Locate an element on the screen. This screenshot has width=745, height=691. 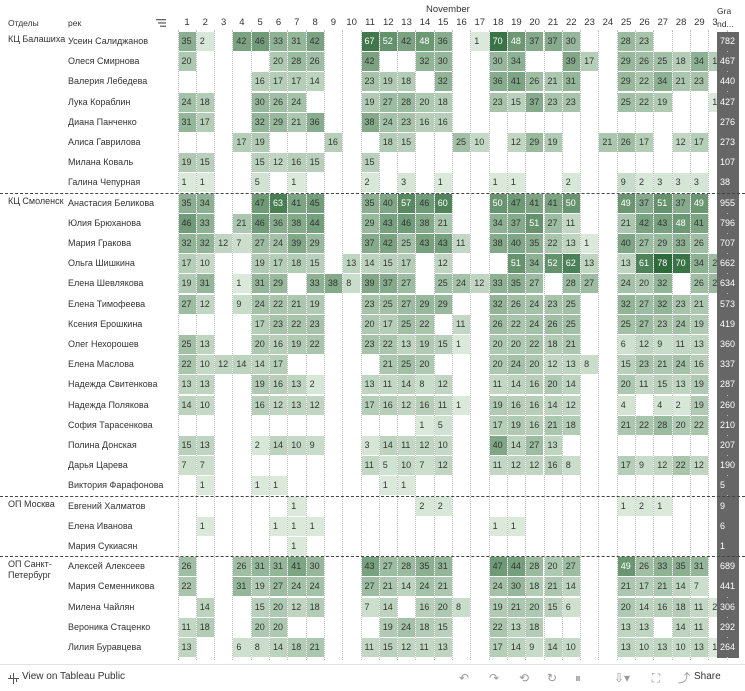
grand-total-cell: 427 is located at coordinates (728, 102).